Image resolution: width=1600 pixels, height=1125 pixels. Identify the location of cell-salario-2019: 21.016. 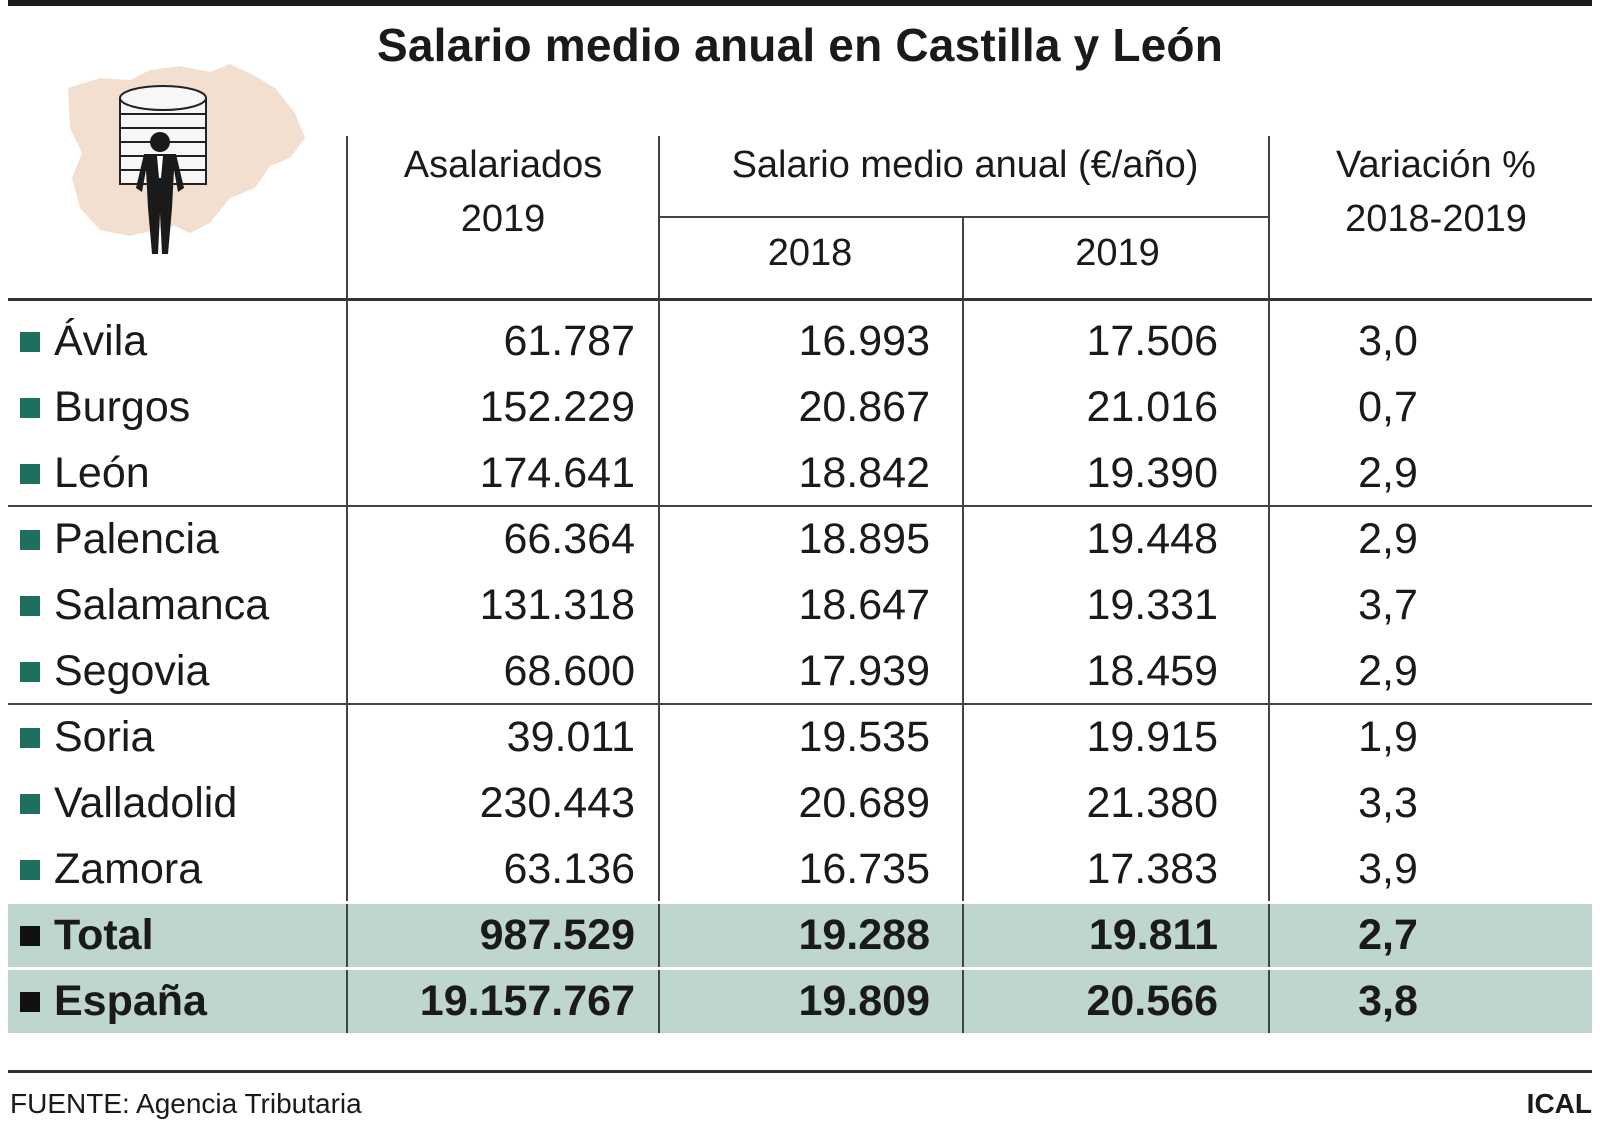
(1152, 407).